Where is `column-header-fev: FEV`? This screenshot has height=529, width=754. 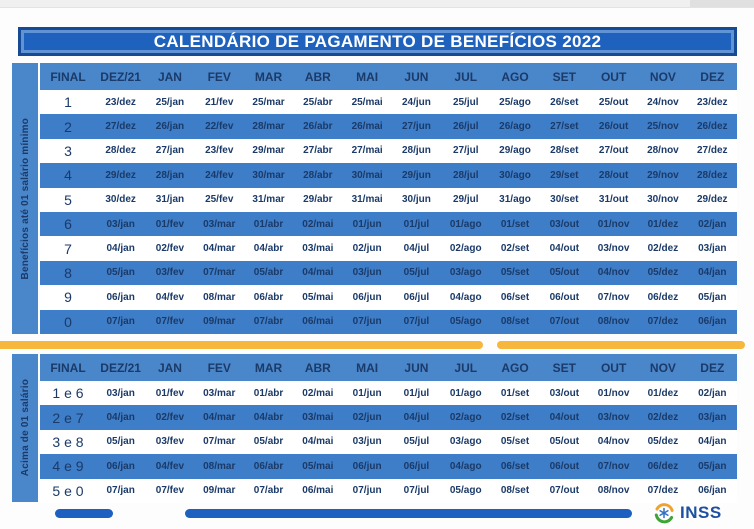
column-header-fev: FEV is located at coordinates (219, 367).